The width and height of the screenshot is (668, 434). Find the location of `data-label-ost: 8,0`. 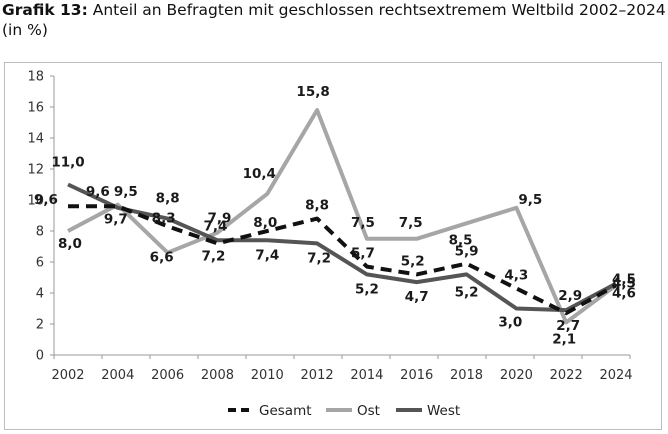

data-label-ost: 8,0 is located at coordinates (70, 244).